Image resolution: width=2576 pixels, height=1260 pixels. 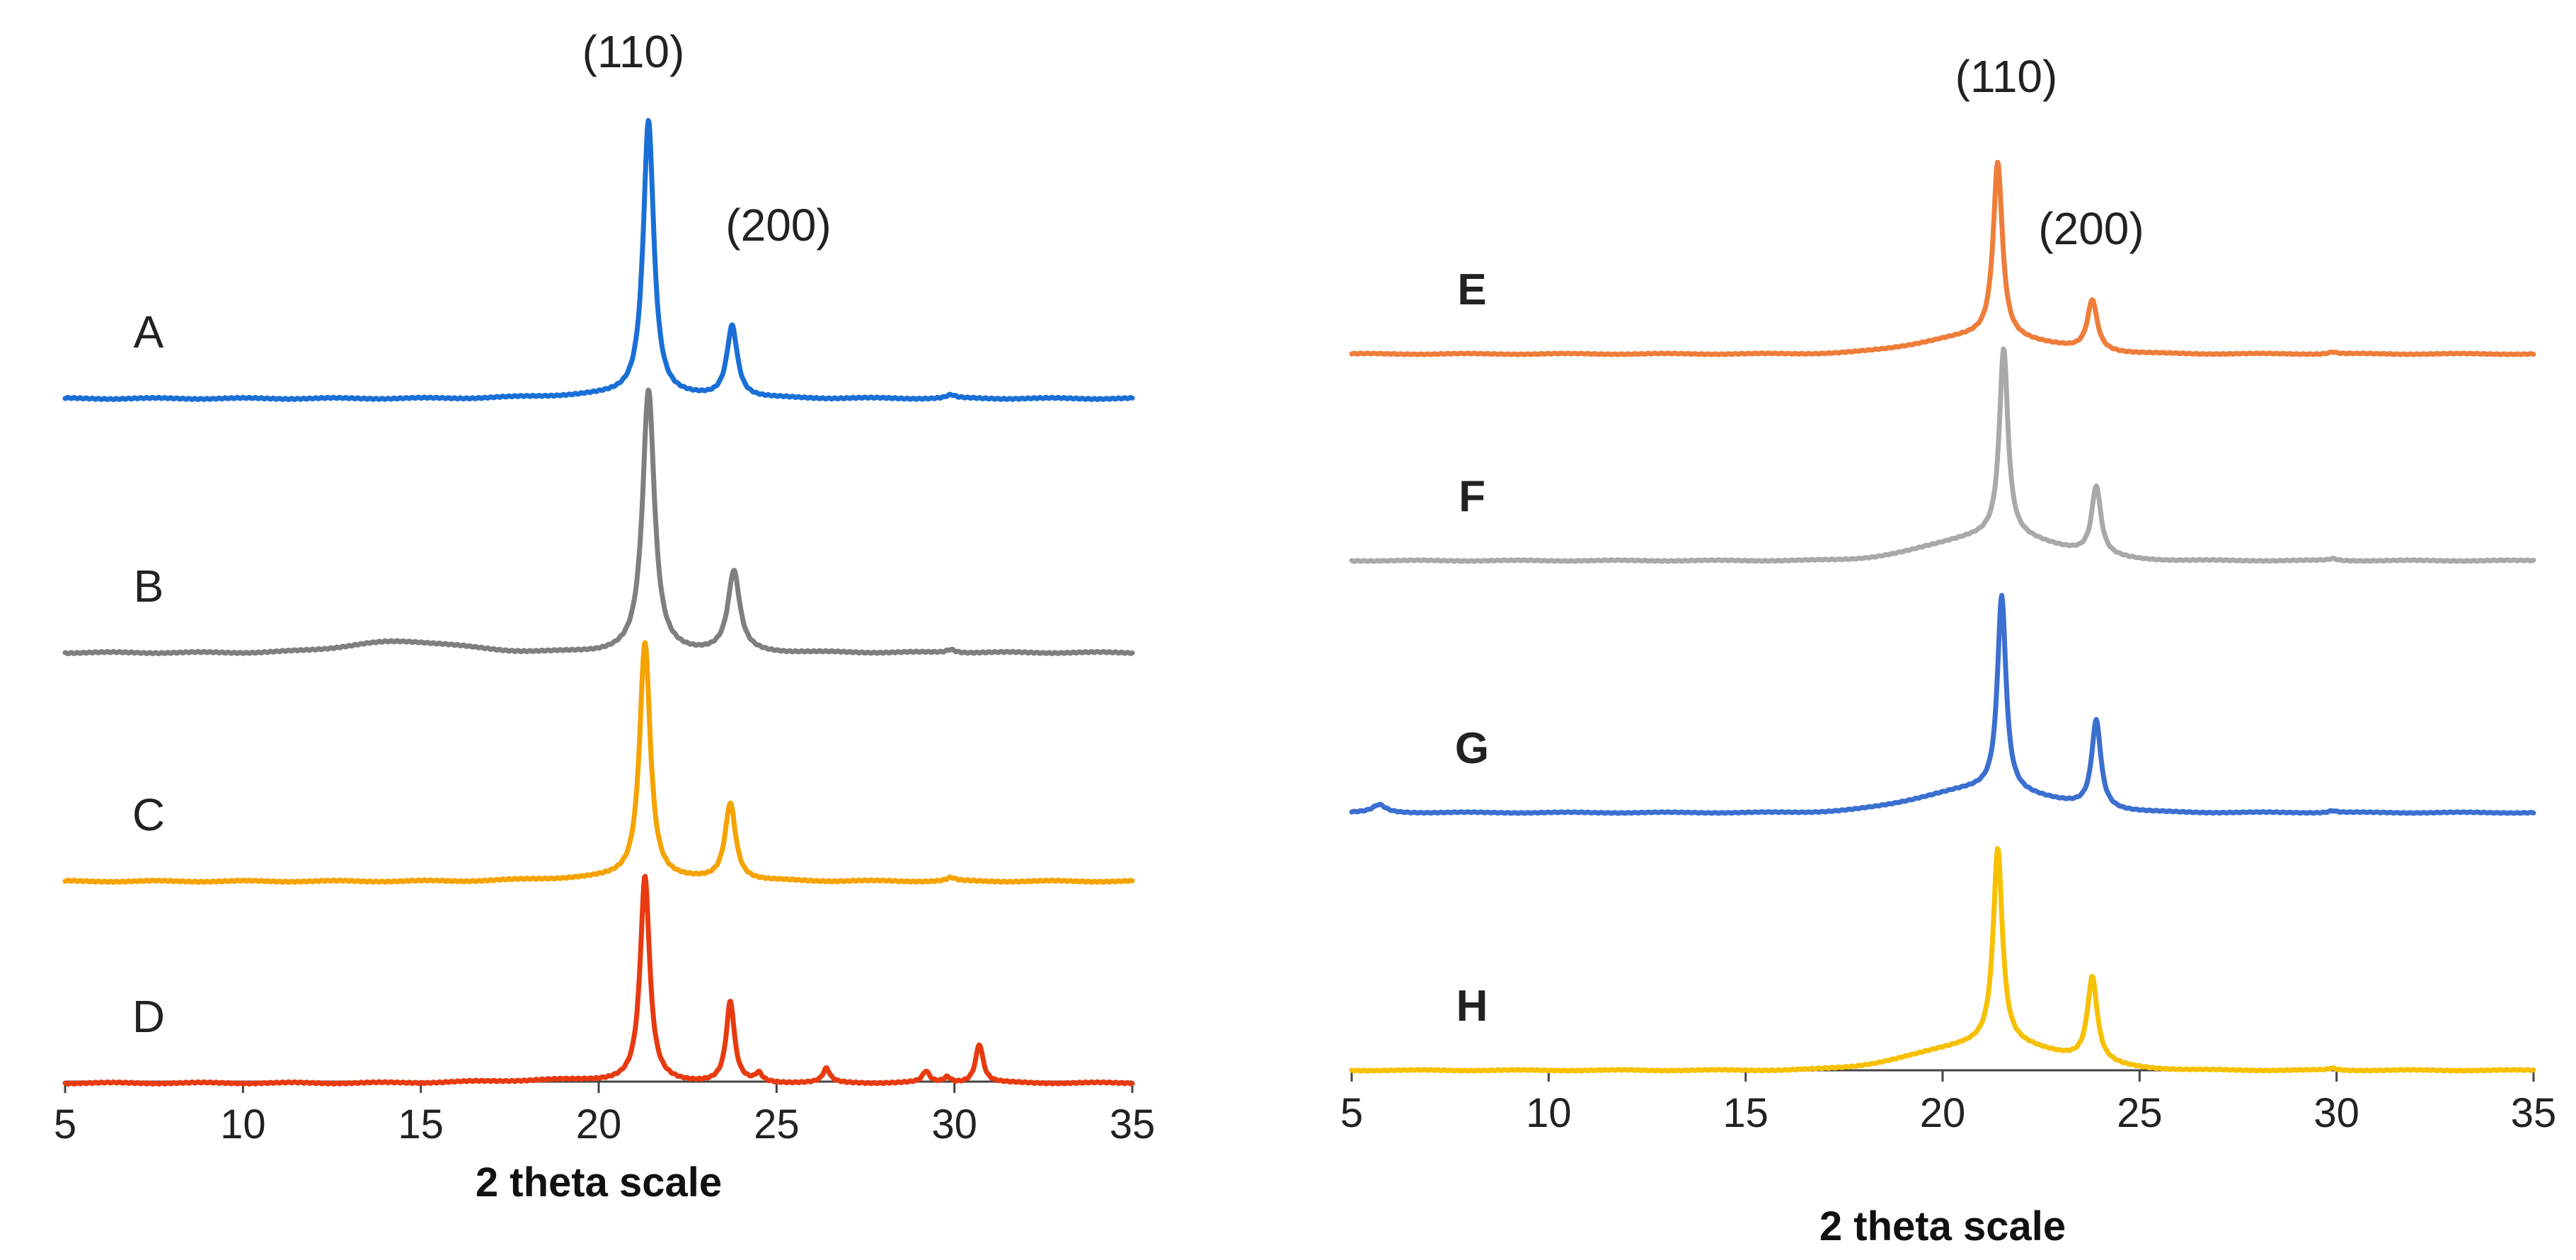 I want to click on series-label-C: C, so click(x=148, y=814).